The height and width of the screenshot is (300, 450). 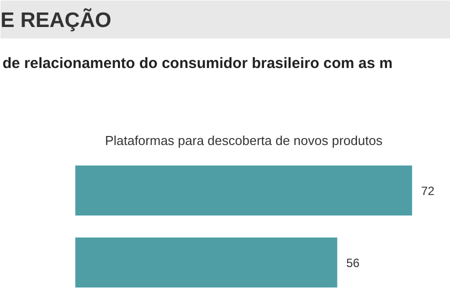 I want to click on data-label: 72, so click(x=428, y=191).